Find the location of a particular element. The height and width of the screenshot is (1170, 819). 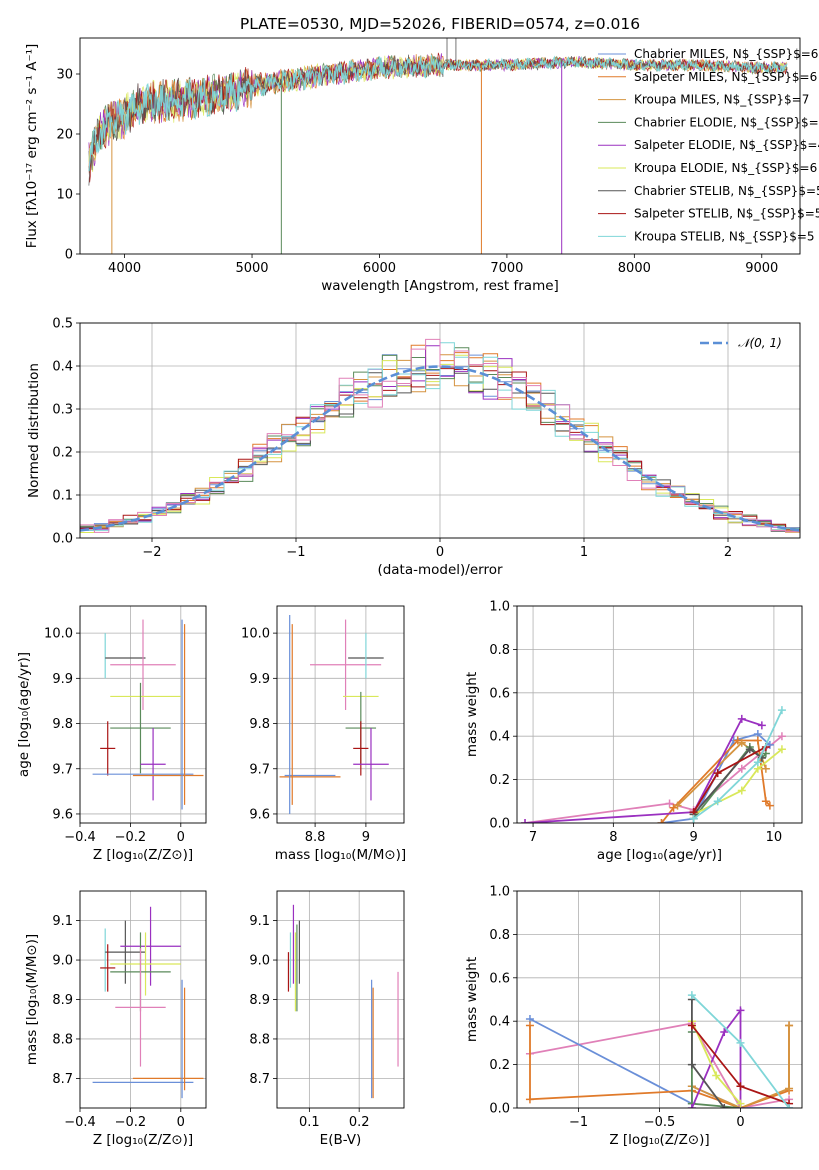

residuals-ytick-label-3: 0.3 is located at coordinates (62, 410).